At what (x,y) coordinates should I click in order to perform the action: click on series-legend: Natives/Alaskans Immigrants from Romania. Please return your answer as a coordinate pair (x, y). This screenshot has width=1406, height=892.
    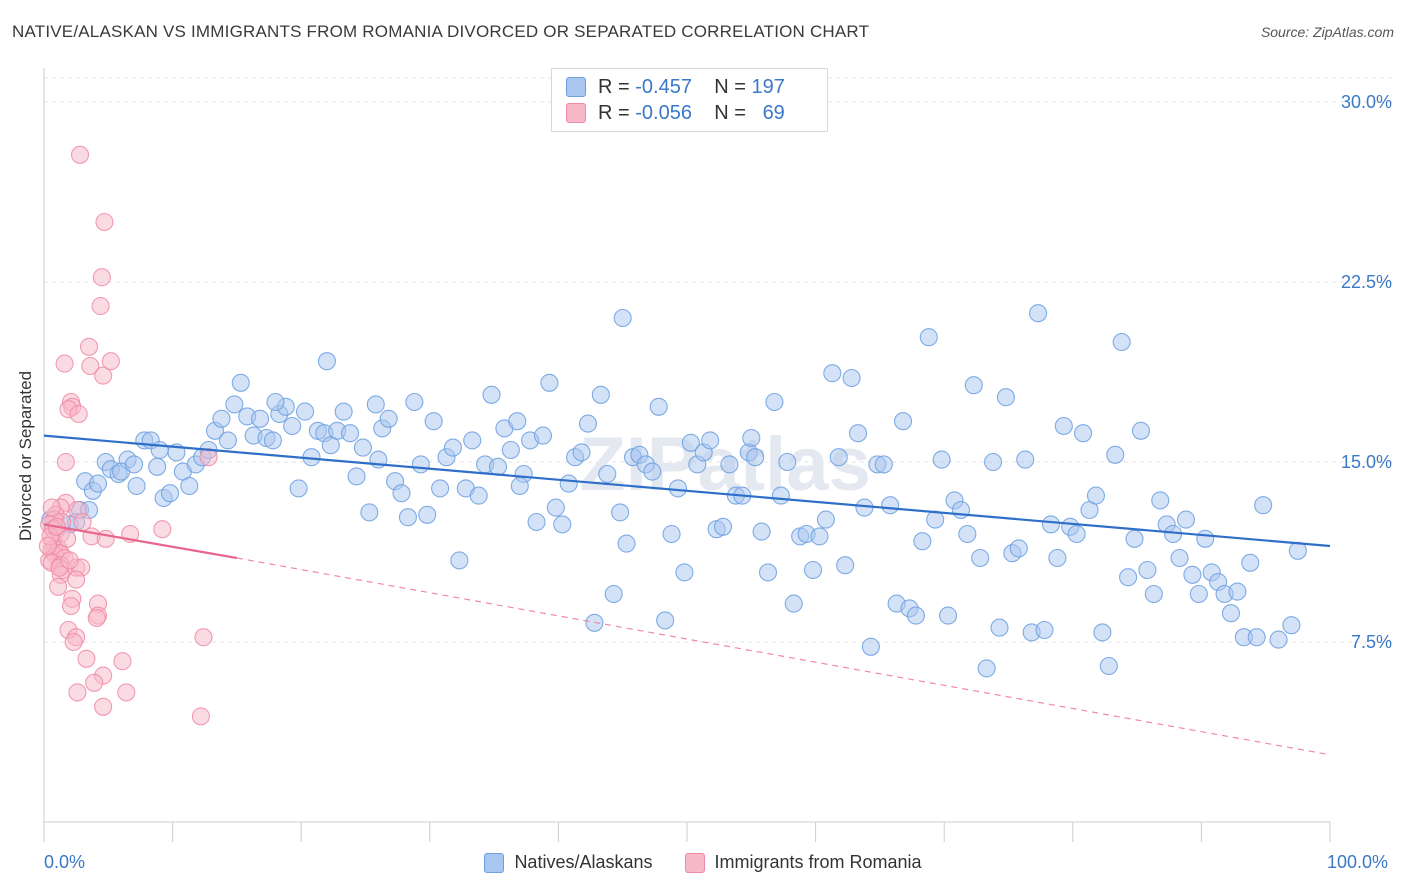
    Looking at the image, I should click on (703, 862).